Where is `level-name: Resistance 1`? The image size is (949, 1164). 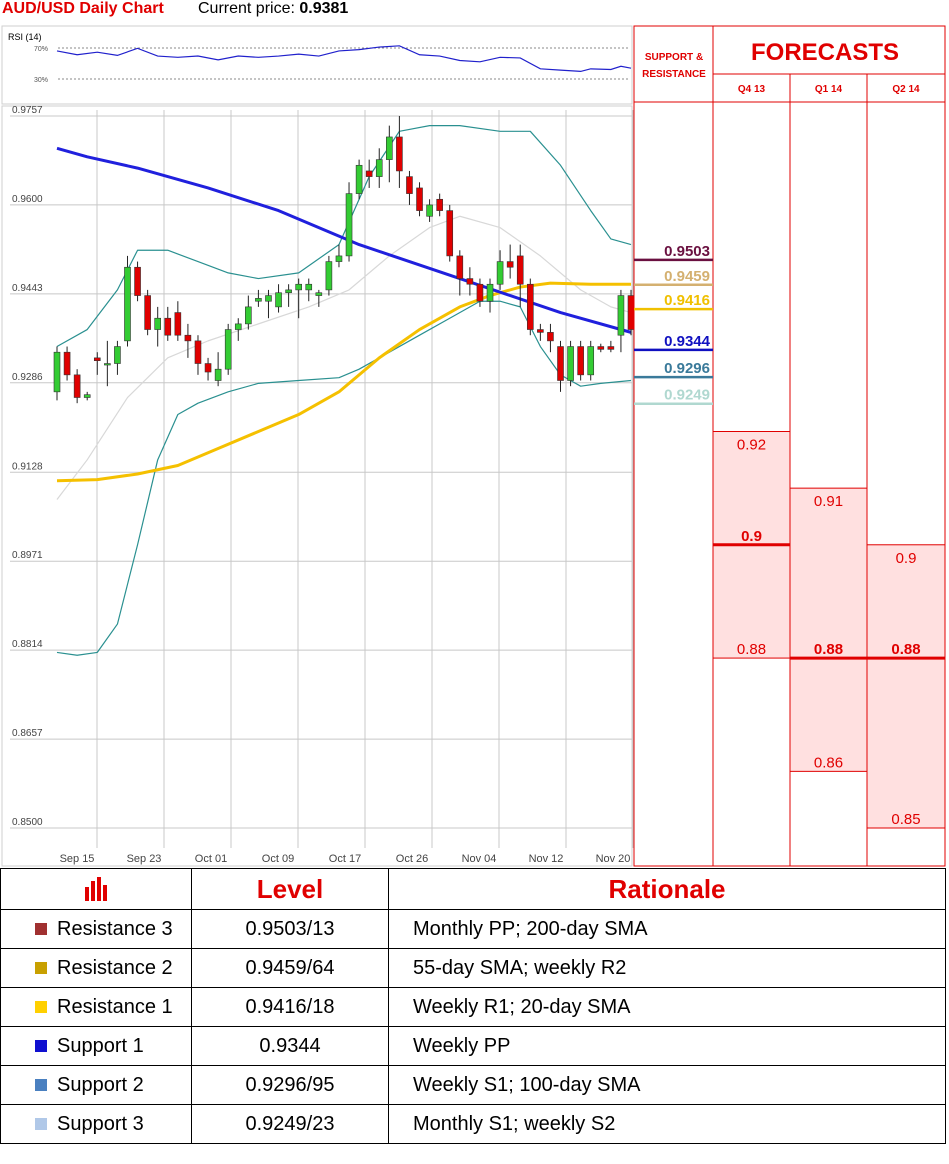
level-name: Resistance 1 is located at coordinates (115, 1006).